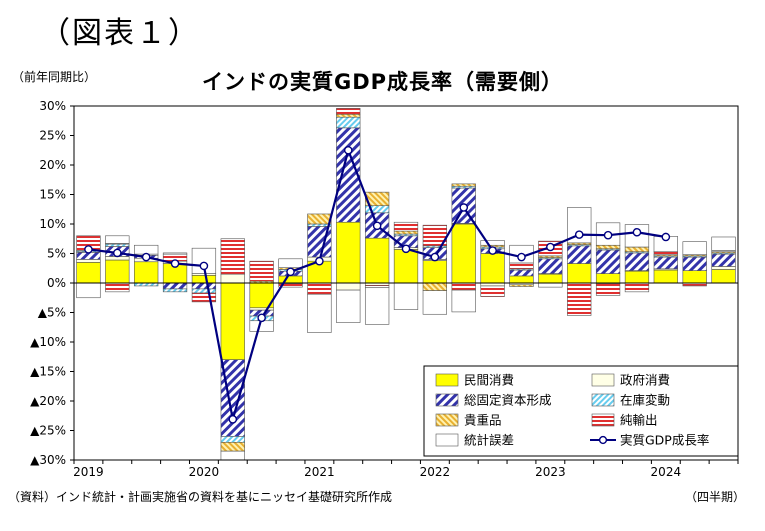 This screenshot has width=765, height=531. What do you see at coordinates (377, 260) in the screenshot?
I see `bar-segment-private_consumption-2021Q3` at bounding box center [377, 260].